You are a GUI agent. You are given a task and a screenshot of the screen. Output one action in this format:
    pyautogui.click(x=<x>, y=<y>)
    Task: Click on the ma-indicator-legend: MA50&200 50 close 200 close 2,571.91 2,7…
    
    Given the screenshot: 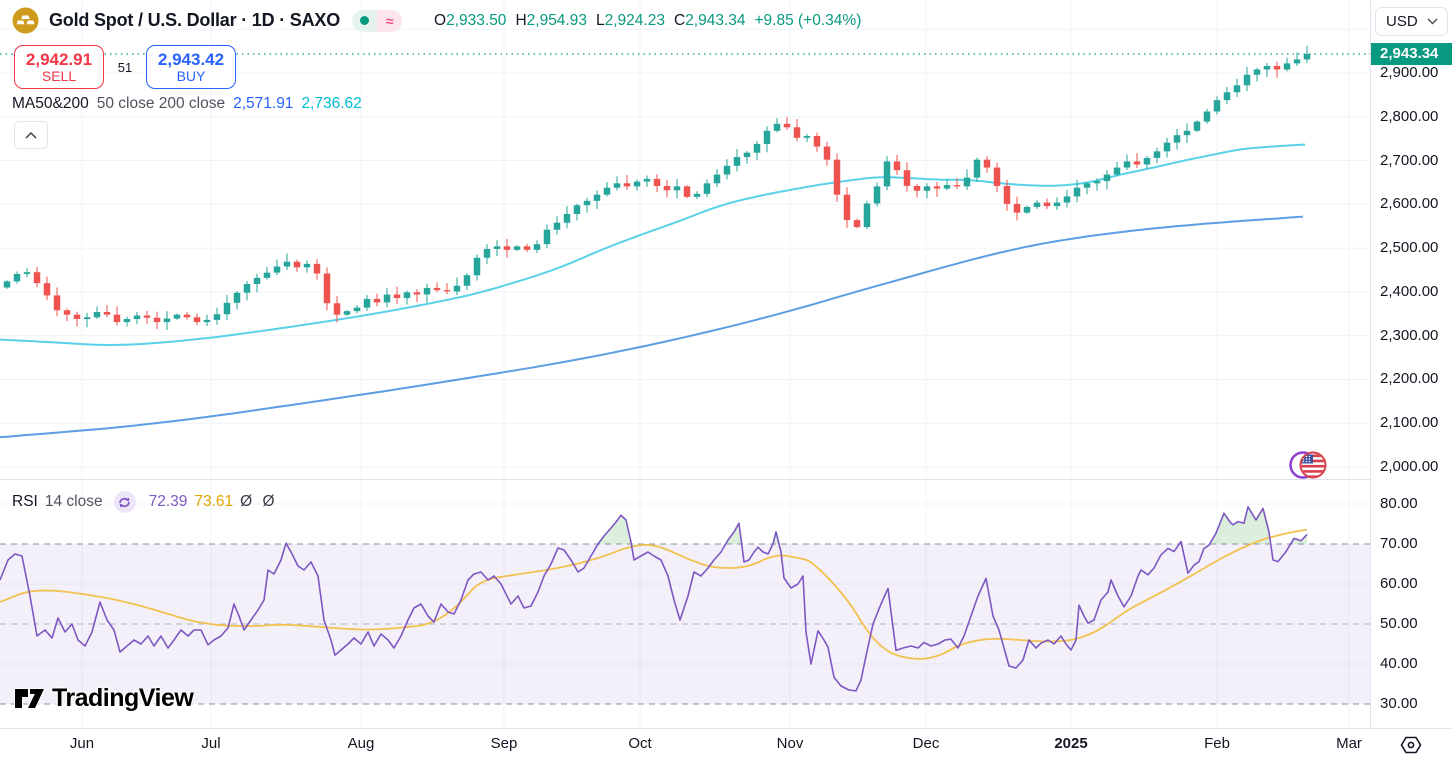 What is the action you would take?
    pyautogui.click(x=187, y=104)
    